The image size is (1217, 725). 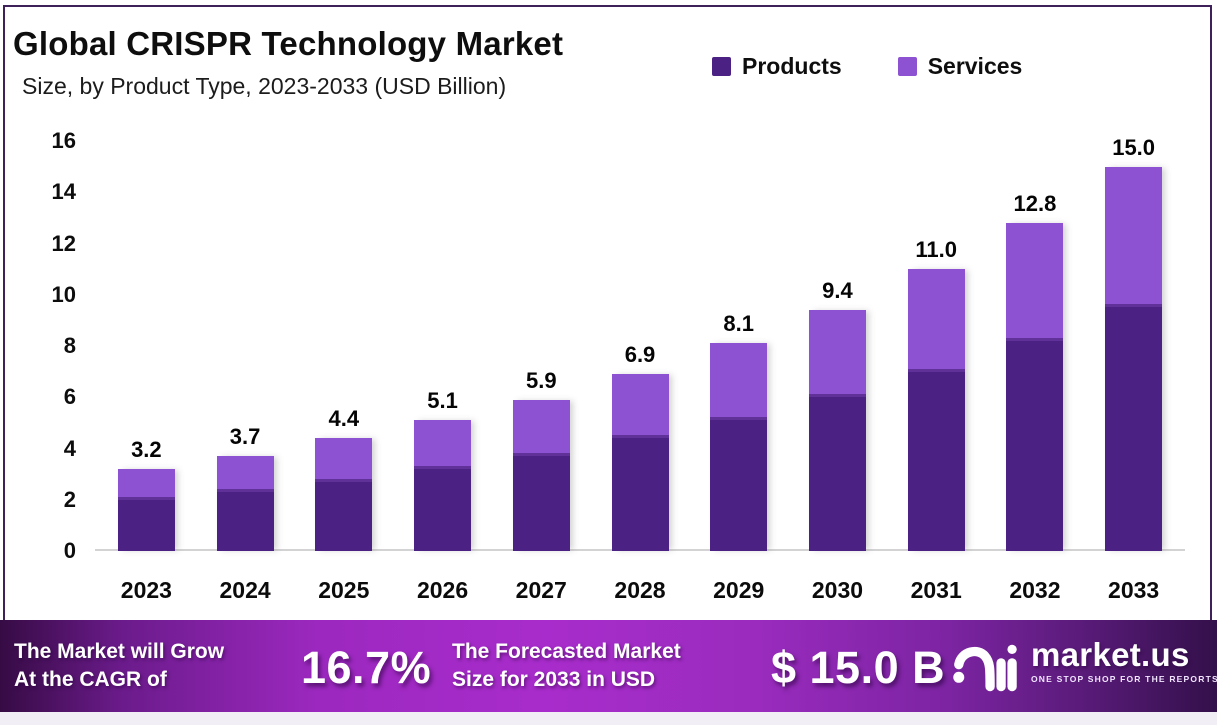 What do you see at coordinates (985, 668) in the screenshot?
I see `market-us-logo-icon` at bounding box center [985, 668].